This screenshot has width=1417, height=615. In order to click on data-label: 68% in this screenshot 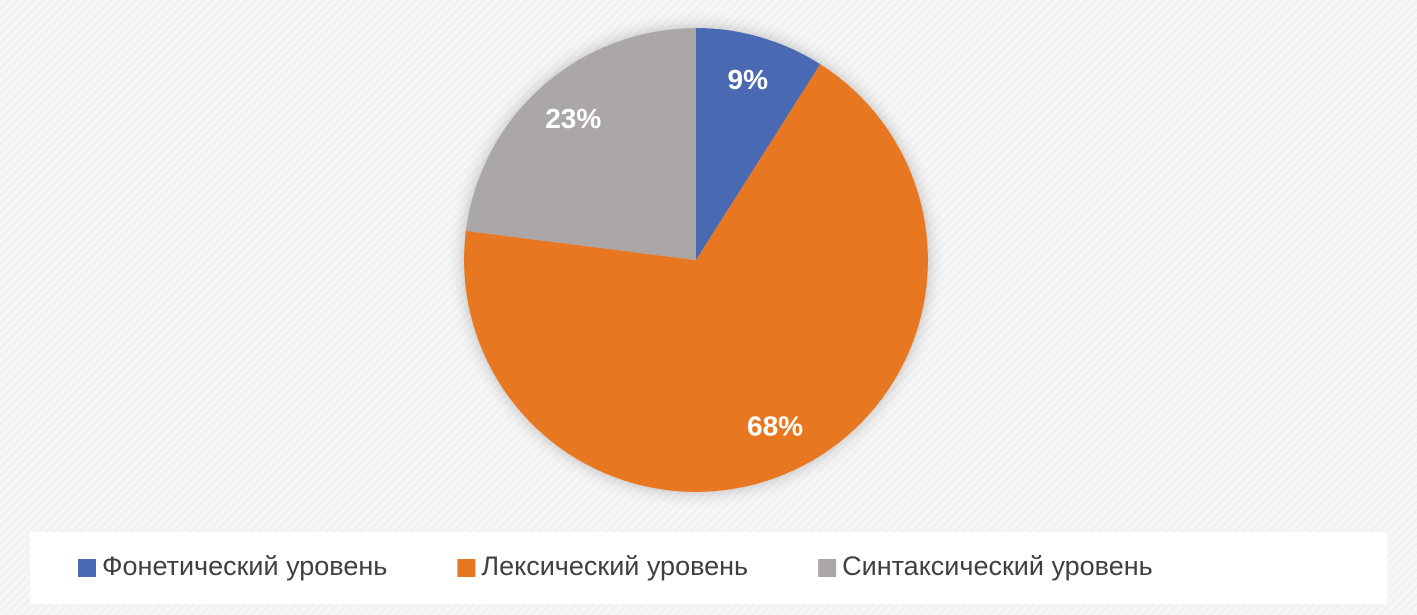, I will do `click(775, 425)`.